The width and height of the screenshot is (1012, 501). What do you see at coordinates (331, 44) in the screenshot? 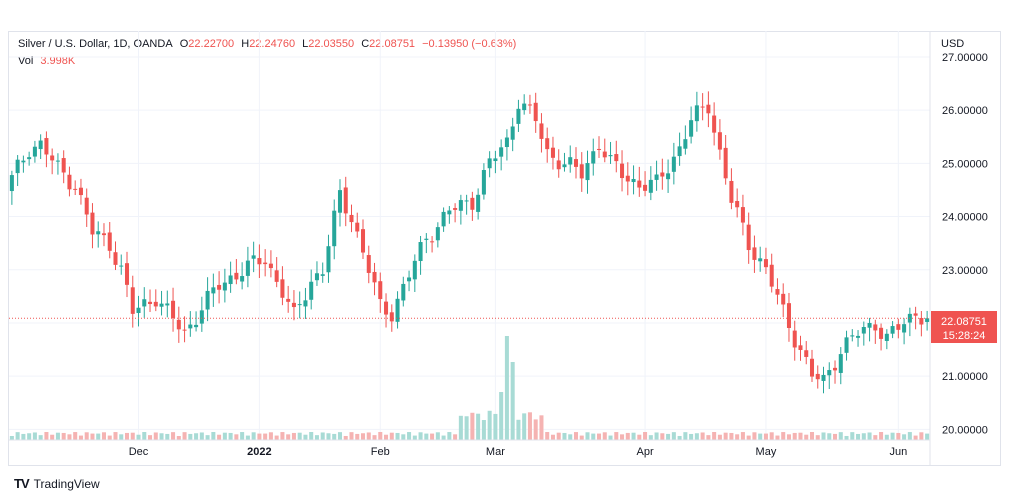
I see `low-value: 22.03550` at bounding box center [331, 44].